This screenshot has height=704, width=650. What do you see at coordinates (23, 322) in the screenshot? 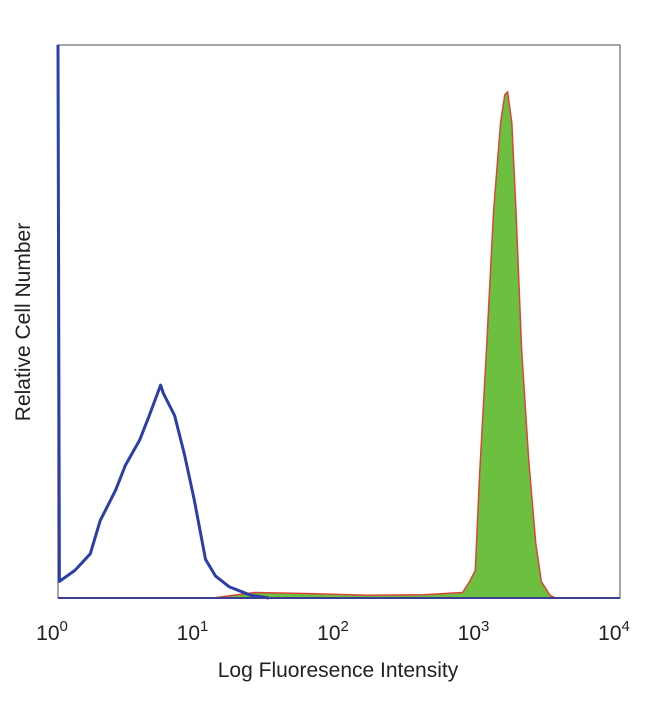
I see `y-axis-label: Relative Cell Number` at bounding box center [23, 322].